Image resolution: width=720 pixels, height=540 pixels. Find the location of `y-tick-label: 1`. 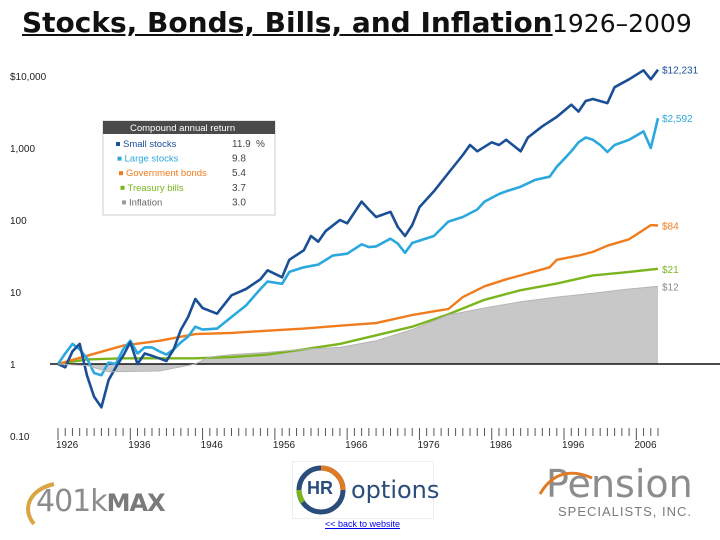

y-tick-label: 1 is located at coordinates (13, 365).